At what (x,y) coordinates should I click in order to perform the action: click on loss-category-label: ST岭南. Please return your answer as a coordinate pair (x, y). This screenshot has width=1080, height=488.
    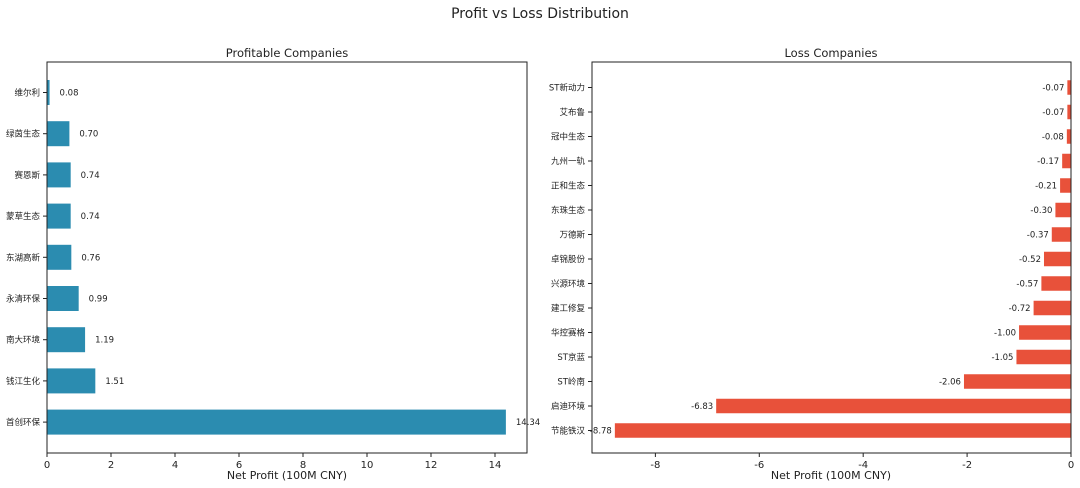
    Looking at the image, I should click on (571, 382).